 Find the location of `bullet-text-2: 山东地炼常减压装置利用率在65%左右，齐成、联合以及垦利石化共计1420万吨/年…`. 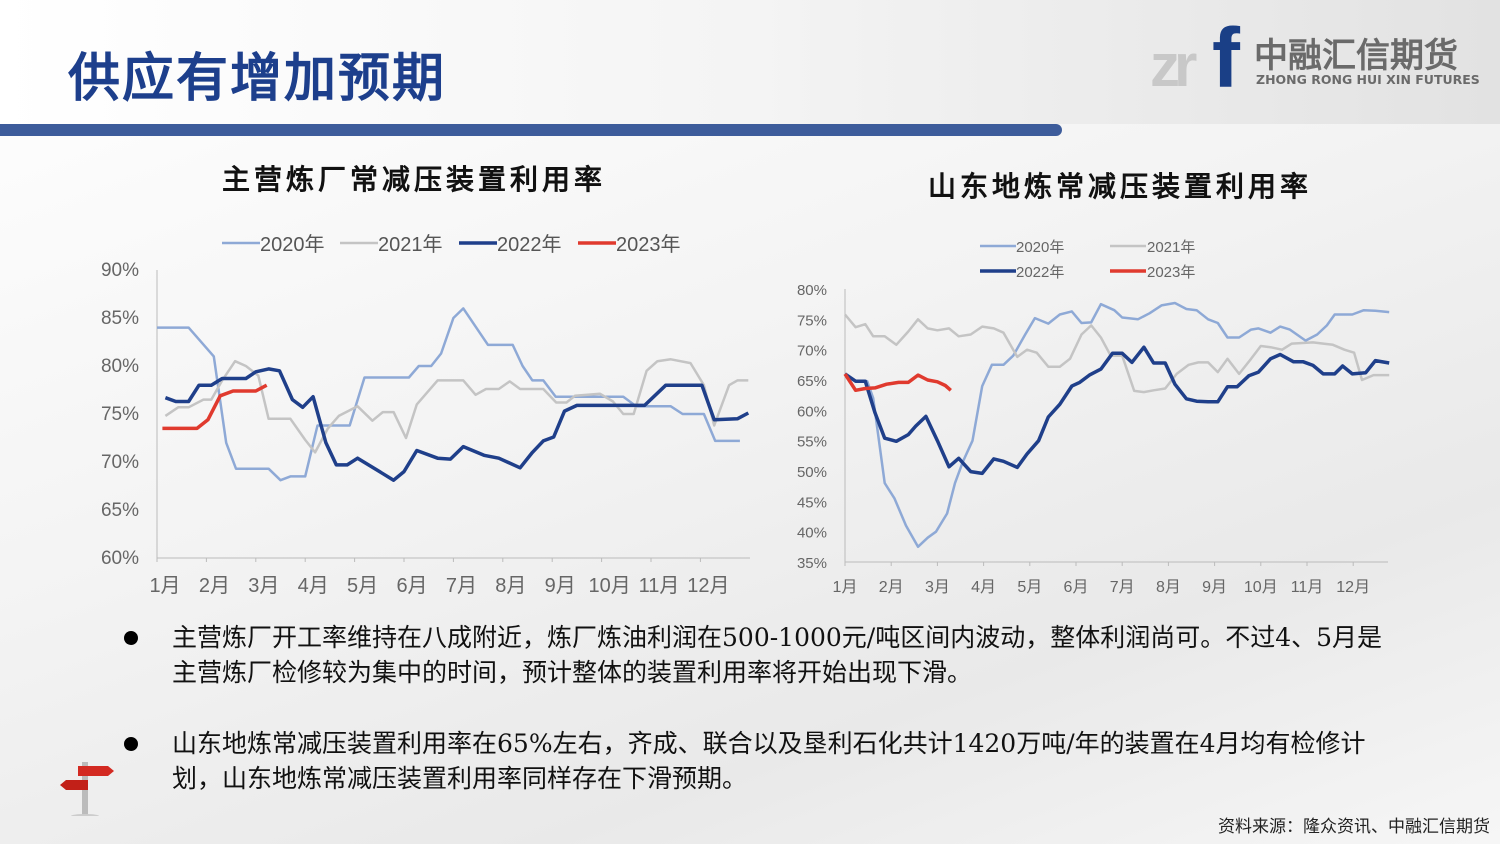

bullet-text-2: 山东地炼常减压装置利用率在65%左右，齐成、联合以及垦利石化共计1420万吨/年… is located at coordinates (769, 761).